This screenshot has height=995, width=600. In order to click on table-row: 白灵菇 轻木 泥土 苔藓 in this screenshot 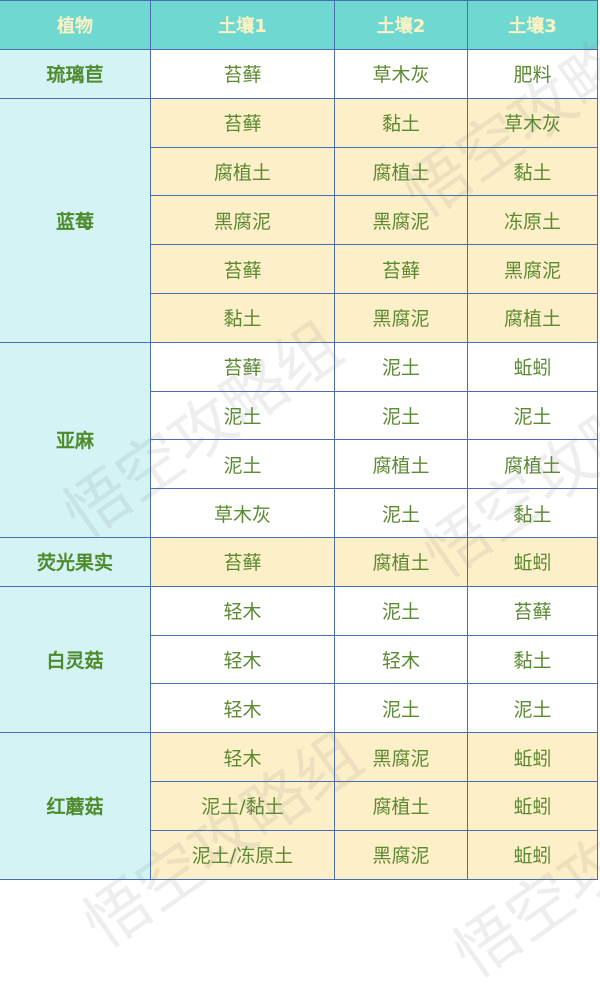, I will do `click(299, 659)`.